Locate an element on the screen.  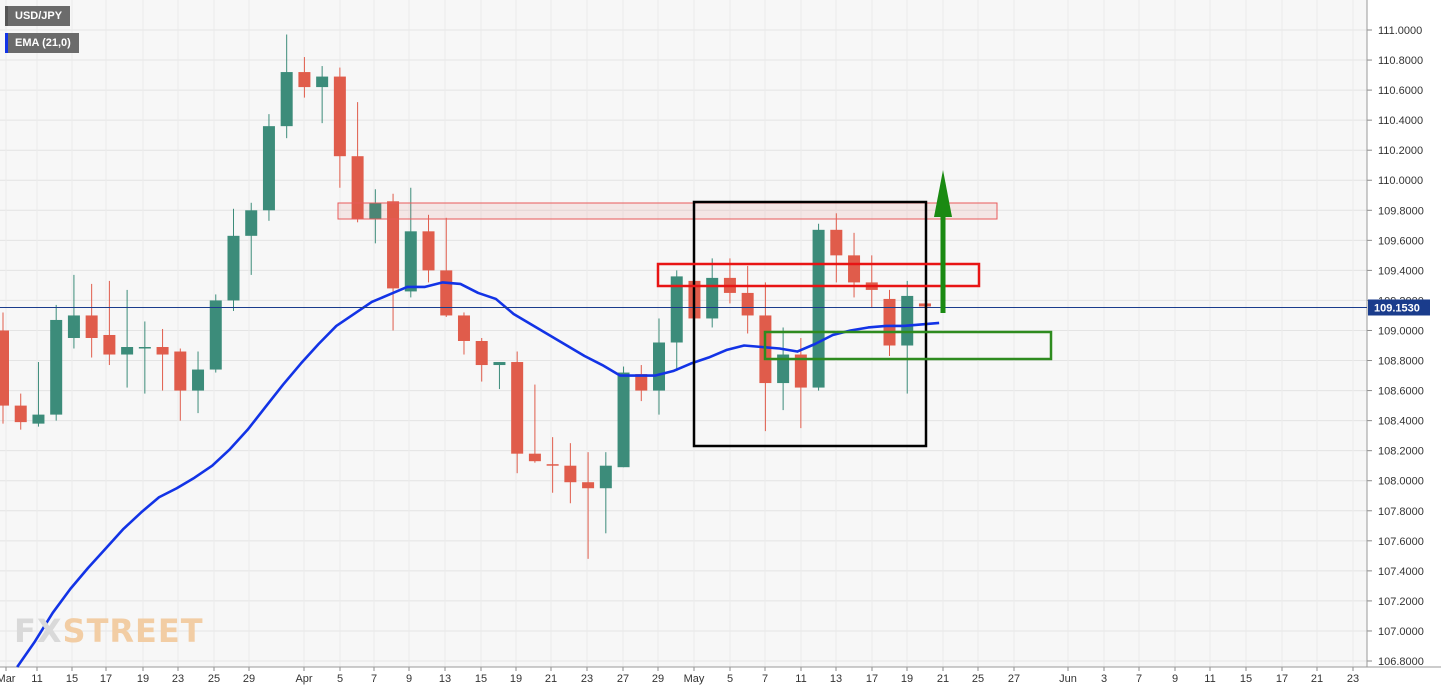
price-tick-label: 108.8000 is located at coordinates (1401, 362).